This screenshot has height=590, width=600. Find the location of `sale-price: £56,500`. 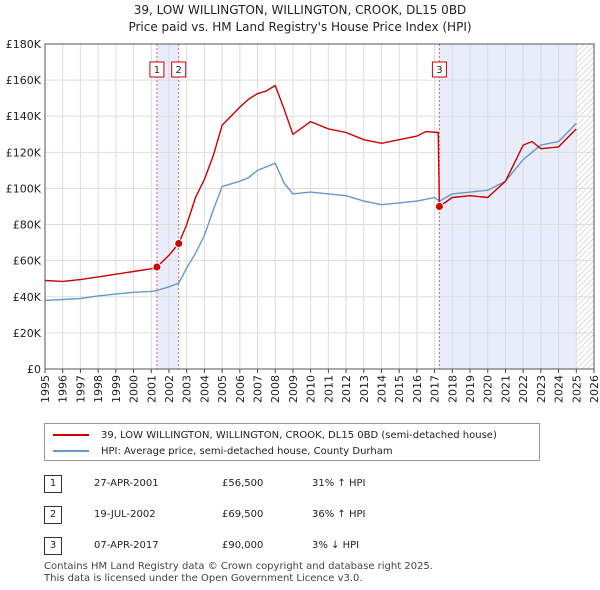

sale-price: £56,500 is located at coordinates (243, 483).